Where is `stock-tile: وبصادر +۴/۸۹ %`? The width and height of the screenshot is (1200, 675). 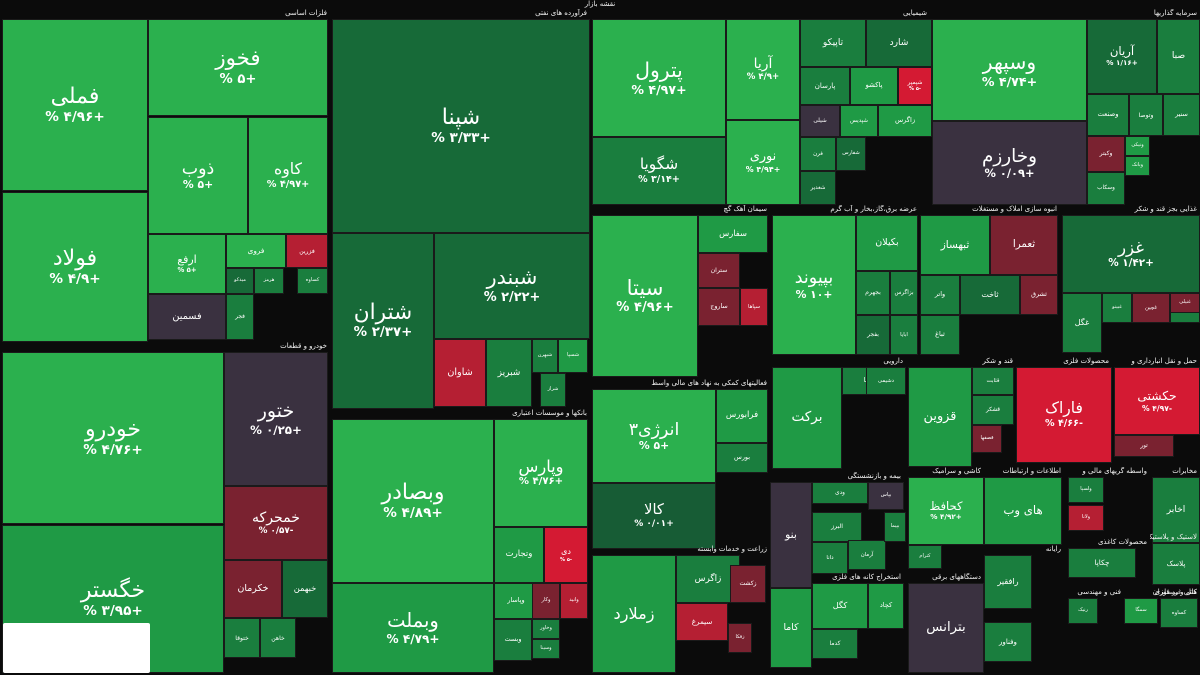 stock-tile: وبصادر +۴/۸۹ % is located at coordinates (413, 501).